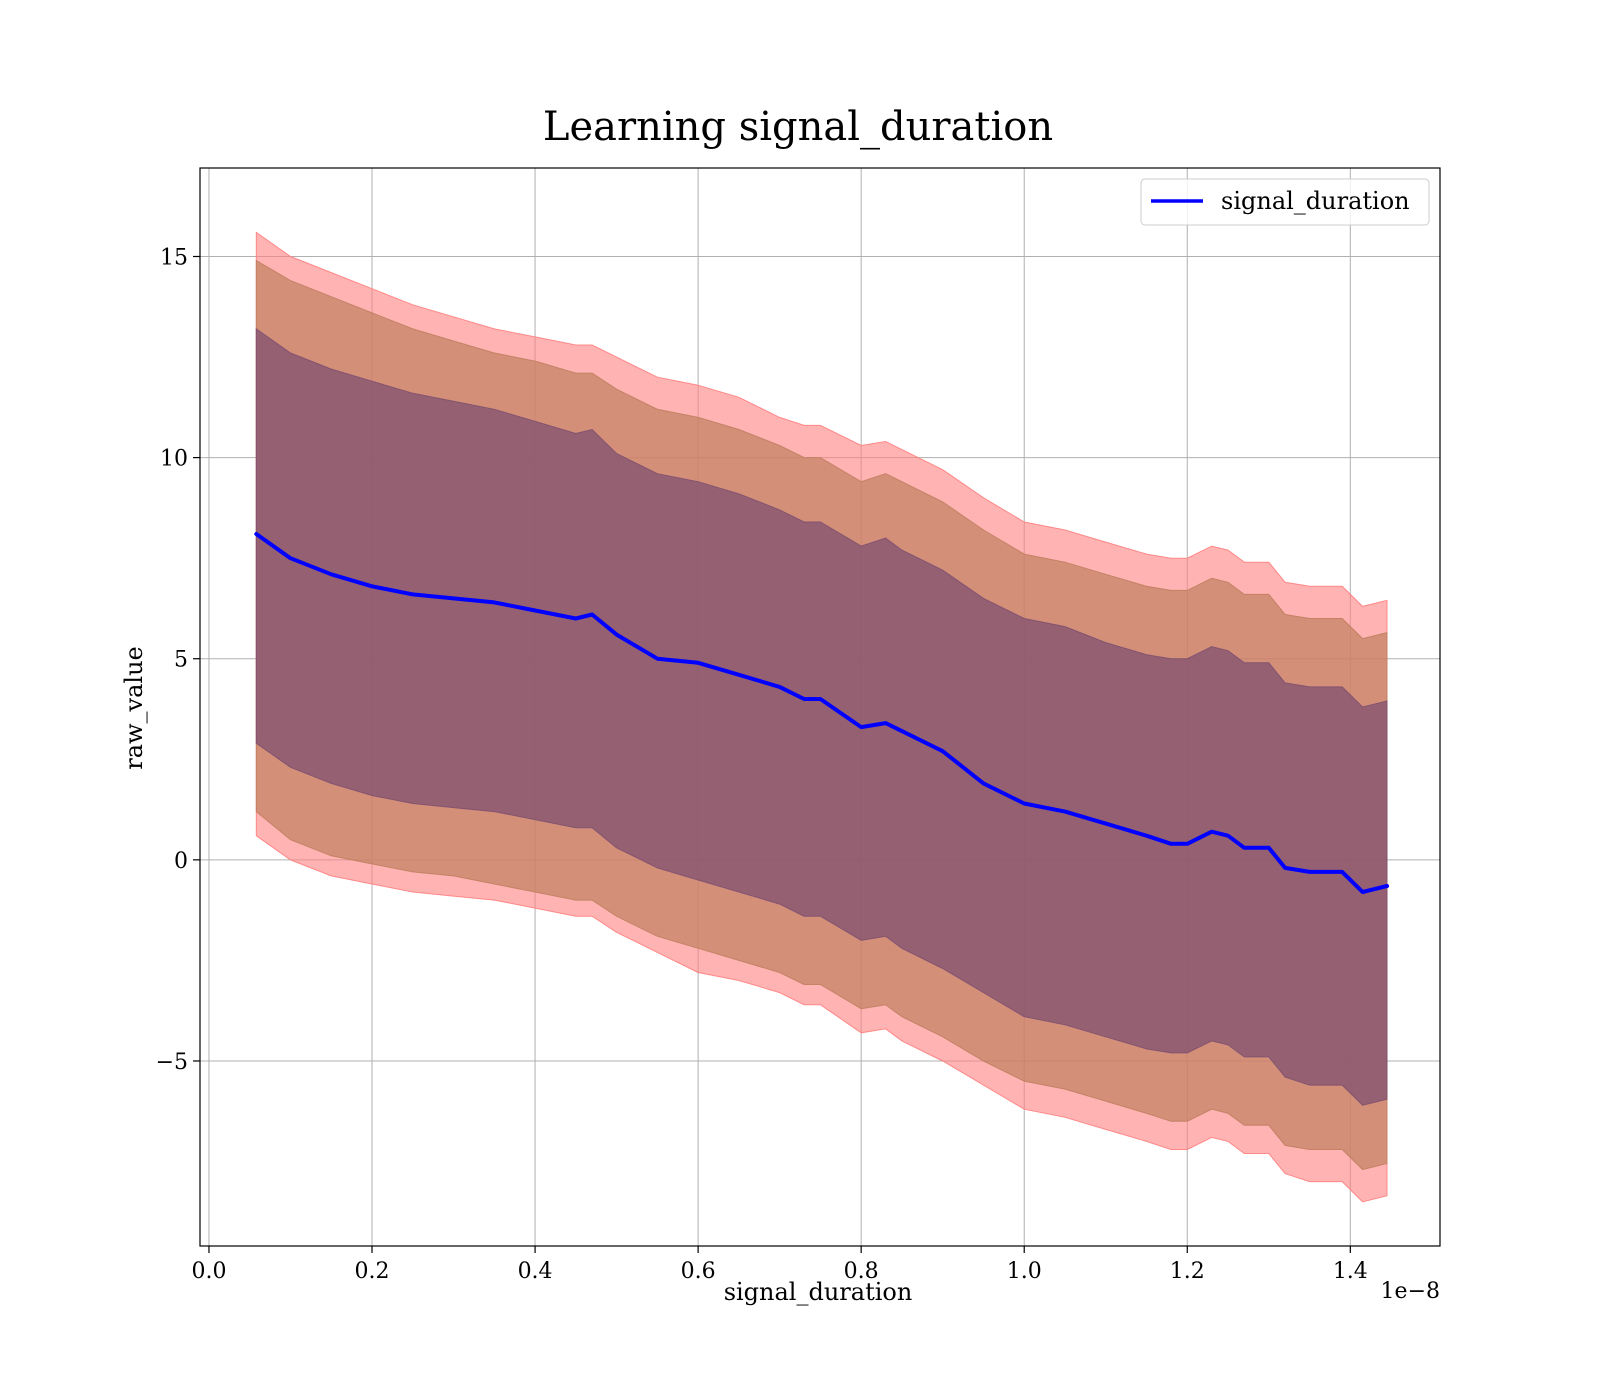  What do you see at coordinates (372, 1271) in the screenshot?
I see `x-tick-label: 0.2` at bounding box center [372, 1271].